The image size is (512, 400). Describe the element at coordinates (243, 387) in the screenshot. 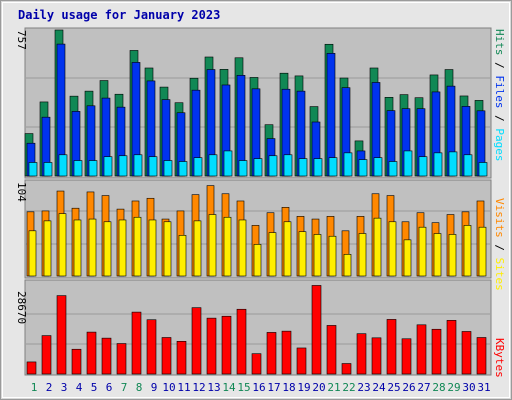

I see `day-label: 15` at that location.